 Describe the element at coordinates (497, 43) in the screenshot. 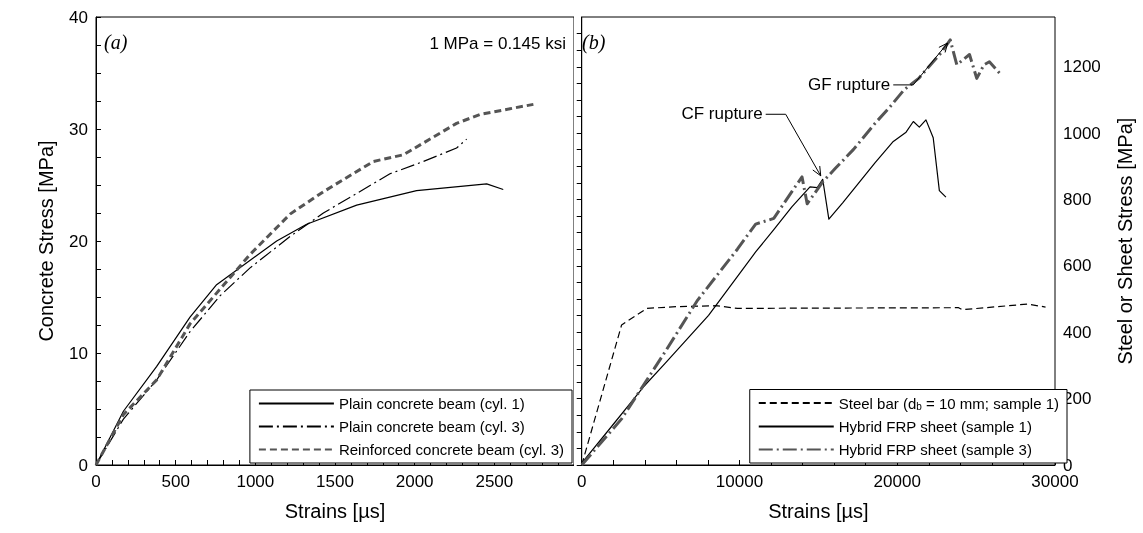

I see `annotation: 1 MPa = 0.145 ksi` at that location.